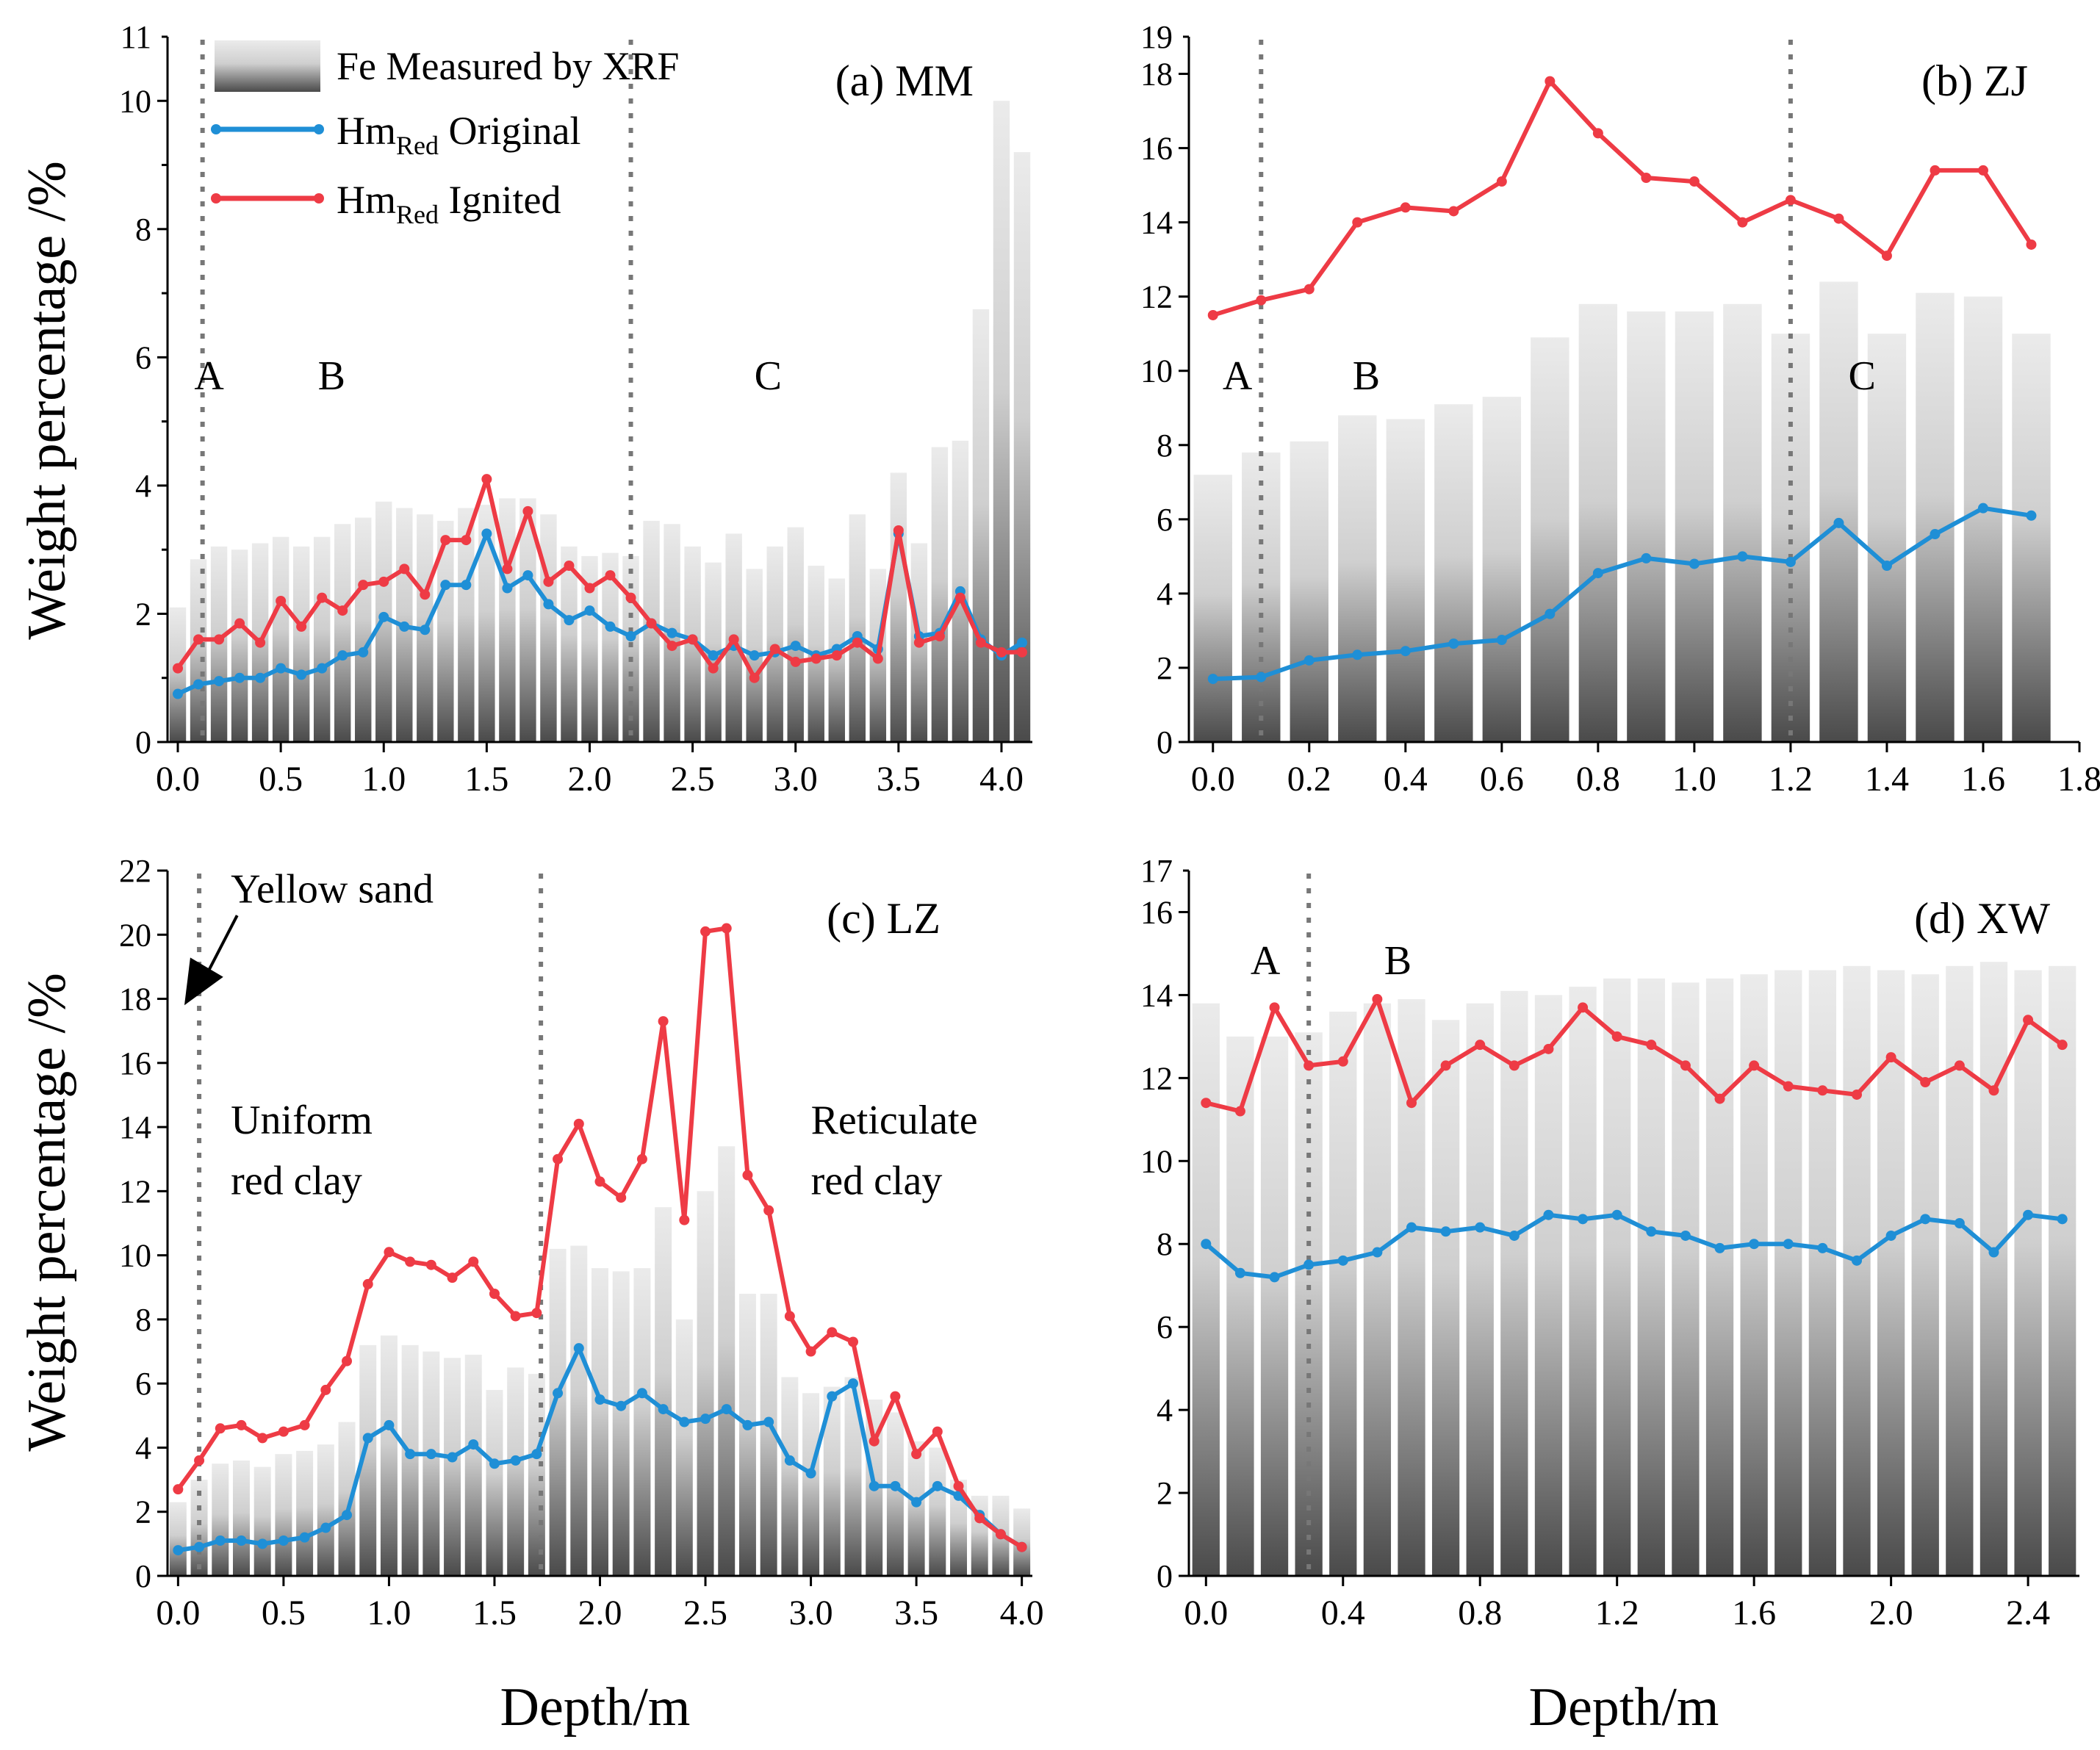 The height and width of the screenshot is (1750, 2100). I want to click on chart-c-zone-label: red clay, so click(877, 1181).